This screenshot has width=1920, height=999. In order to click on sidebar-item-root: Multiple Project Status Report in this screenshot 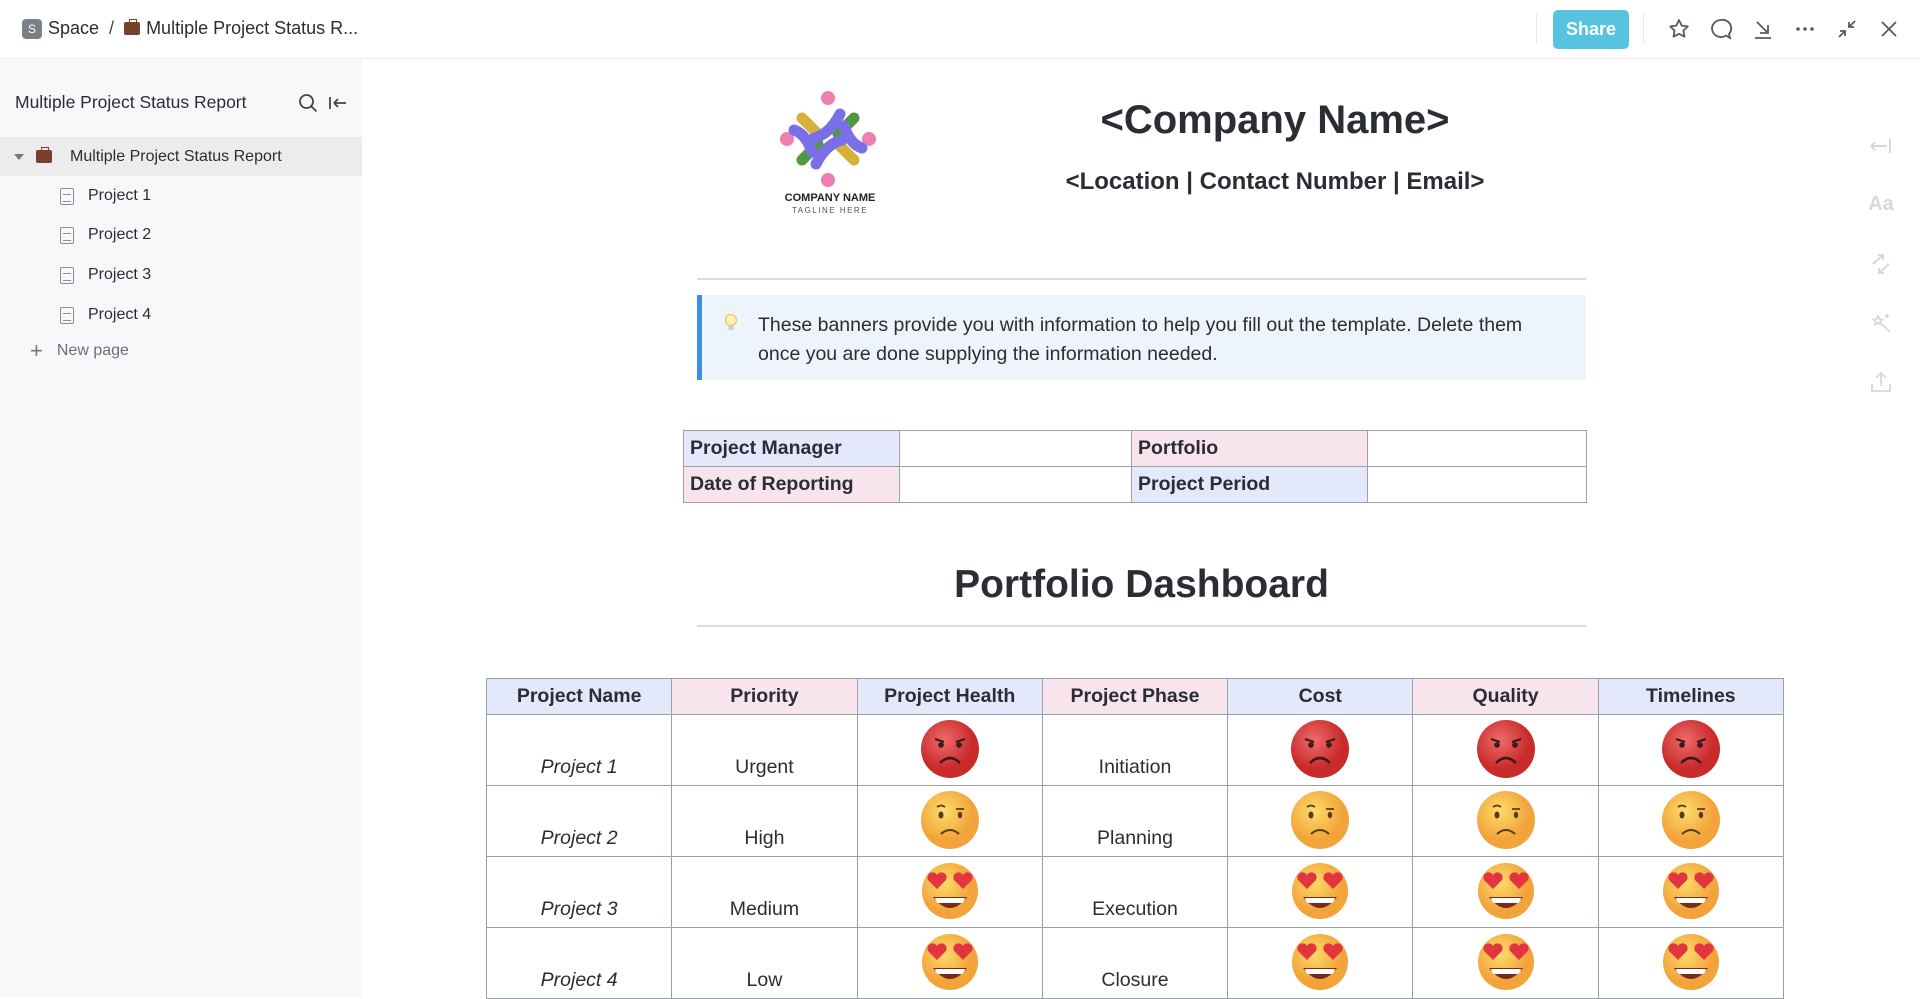, I will do `click(181, 156)`.